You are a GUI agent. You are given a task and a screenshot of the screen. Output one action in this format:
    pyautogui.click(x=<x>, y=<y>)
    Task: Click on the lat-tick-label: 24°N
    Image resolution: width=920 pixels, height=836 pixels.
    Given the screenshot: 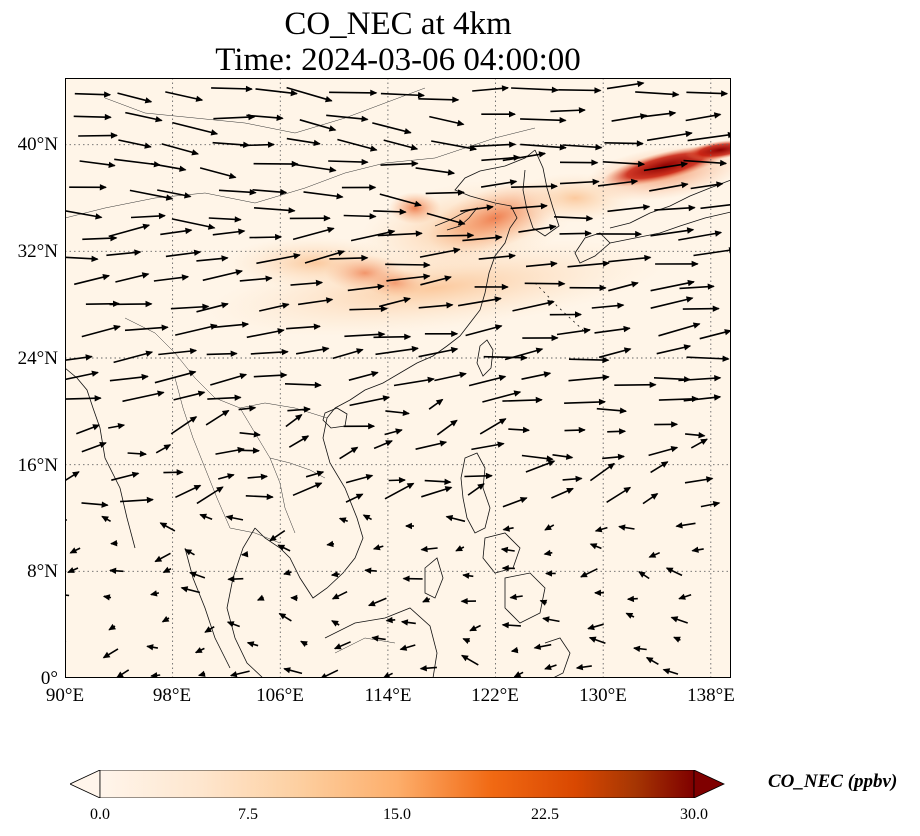 What is the action you would take?
    pyautogui.click(x=37, y=358)
    